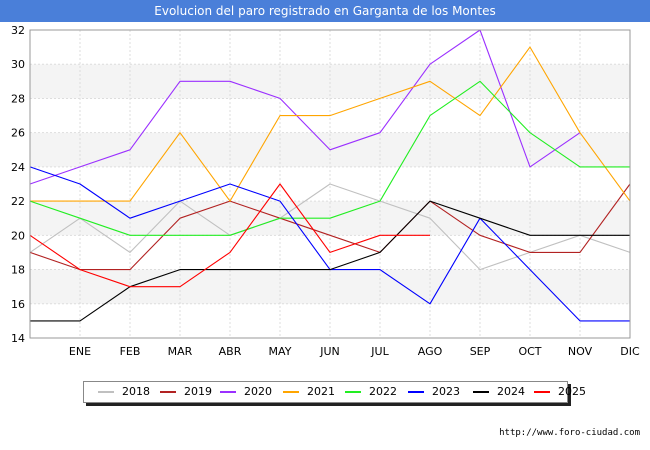 Image resolution: width=650 pixels, height=450 pixels. I want to click on legend-label: 2020, so click(258, 391).